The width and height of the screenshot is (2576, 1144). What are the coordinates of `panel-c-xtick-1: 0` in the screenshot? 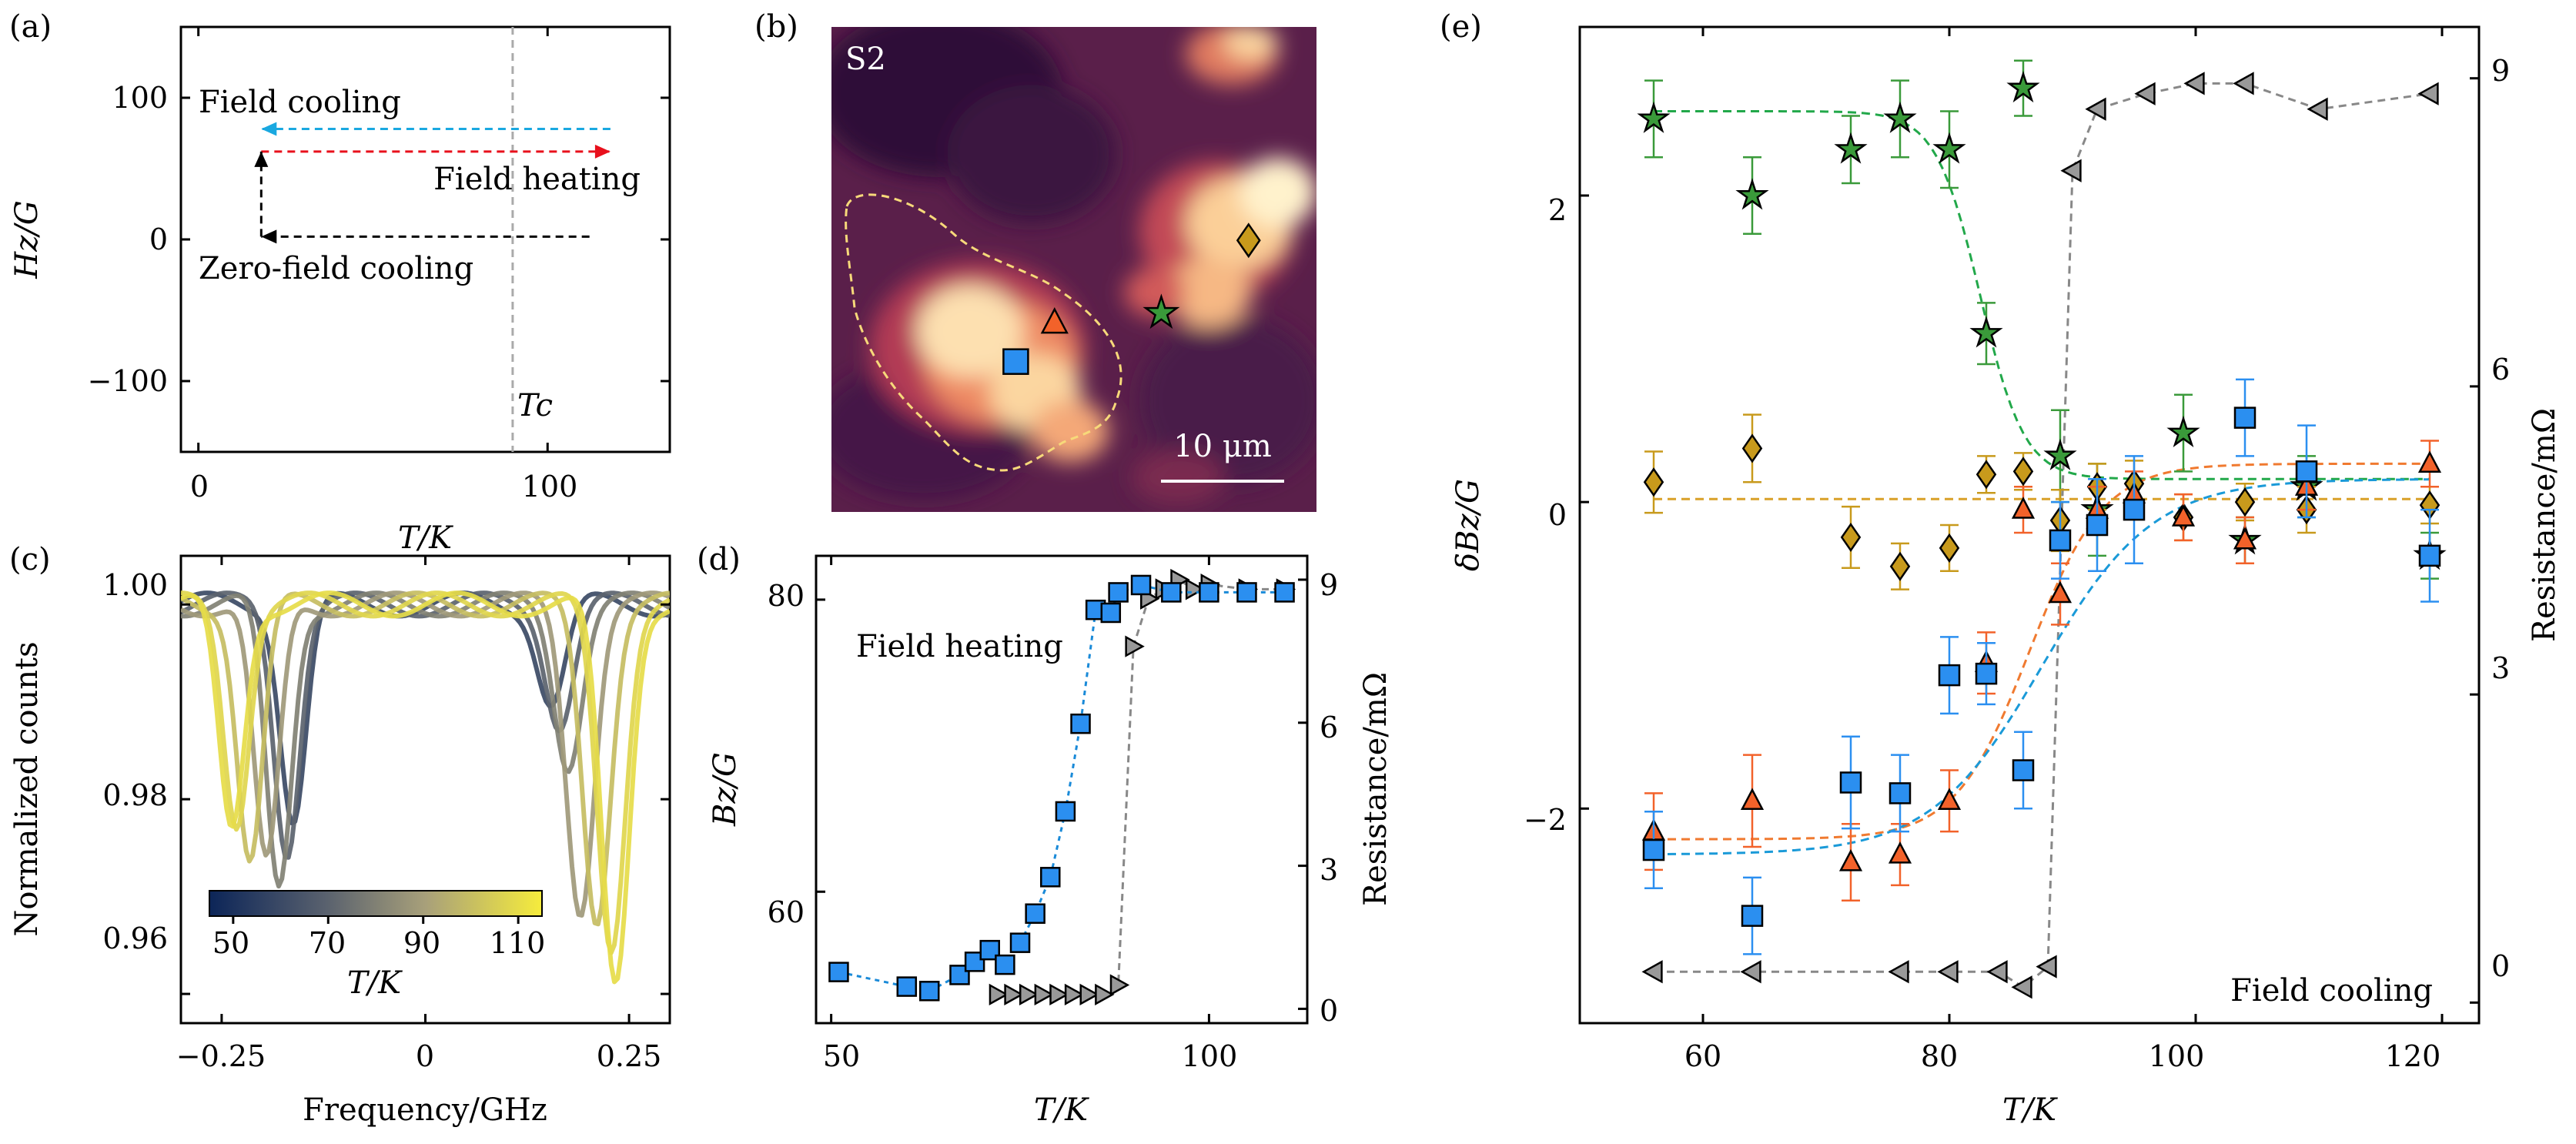 It's located at (425, 1056).